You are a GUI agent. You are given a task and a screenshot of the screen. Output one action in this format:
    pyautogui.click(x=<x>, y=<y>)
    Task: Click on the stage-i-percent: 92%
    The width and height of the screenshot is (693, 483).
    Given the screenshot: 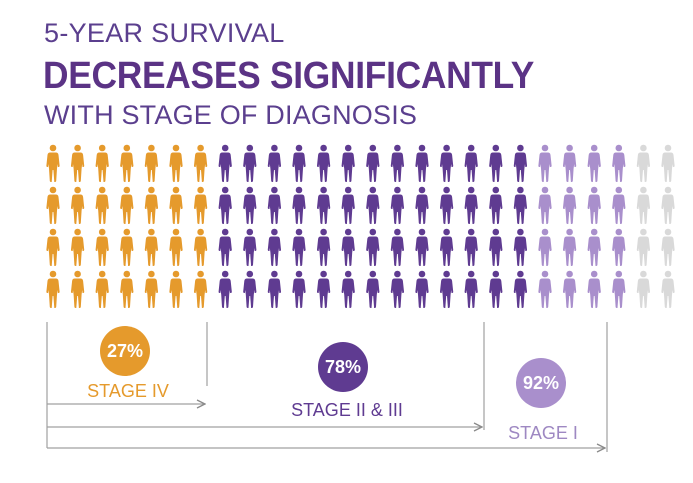 What is the action you would take?
    pyautogui.click(x=541, y=383)
    